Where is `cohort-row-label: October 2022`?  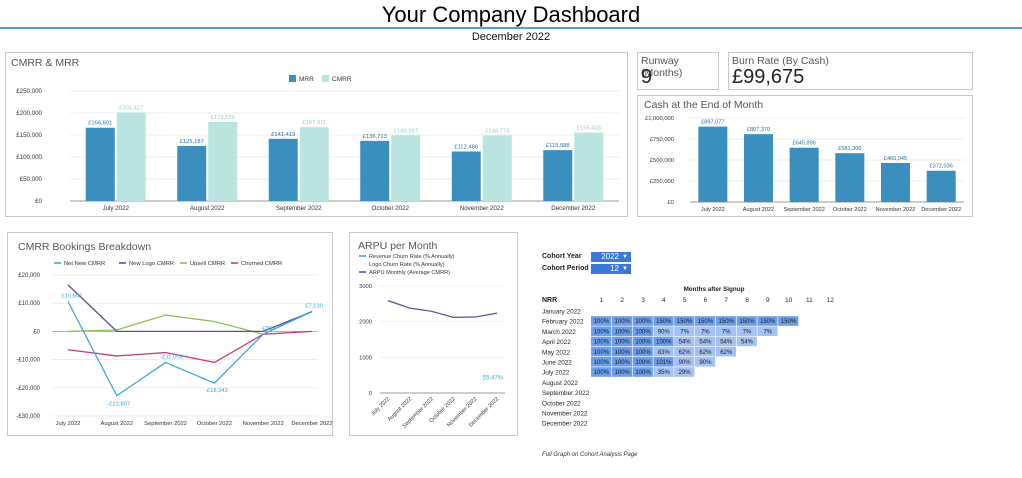 cohort-row-label: October 2022 is located at coordinates (561, 403).